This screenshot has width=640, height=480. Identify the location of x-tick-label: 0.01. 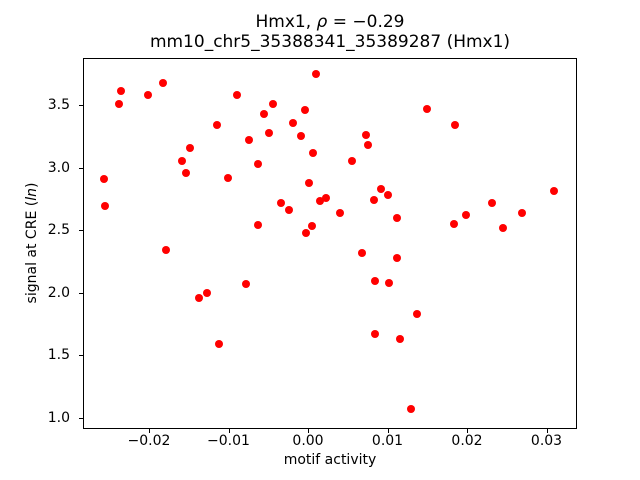
(387, 441).